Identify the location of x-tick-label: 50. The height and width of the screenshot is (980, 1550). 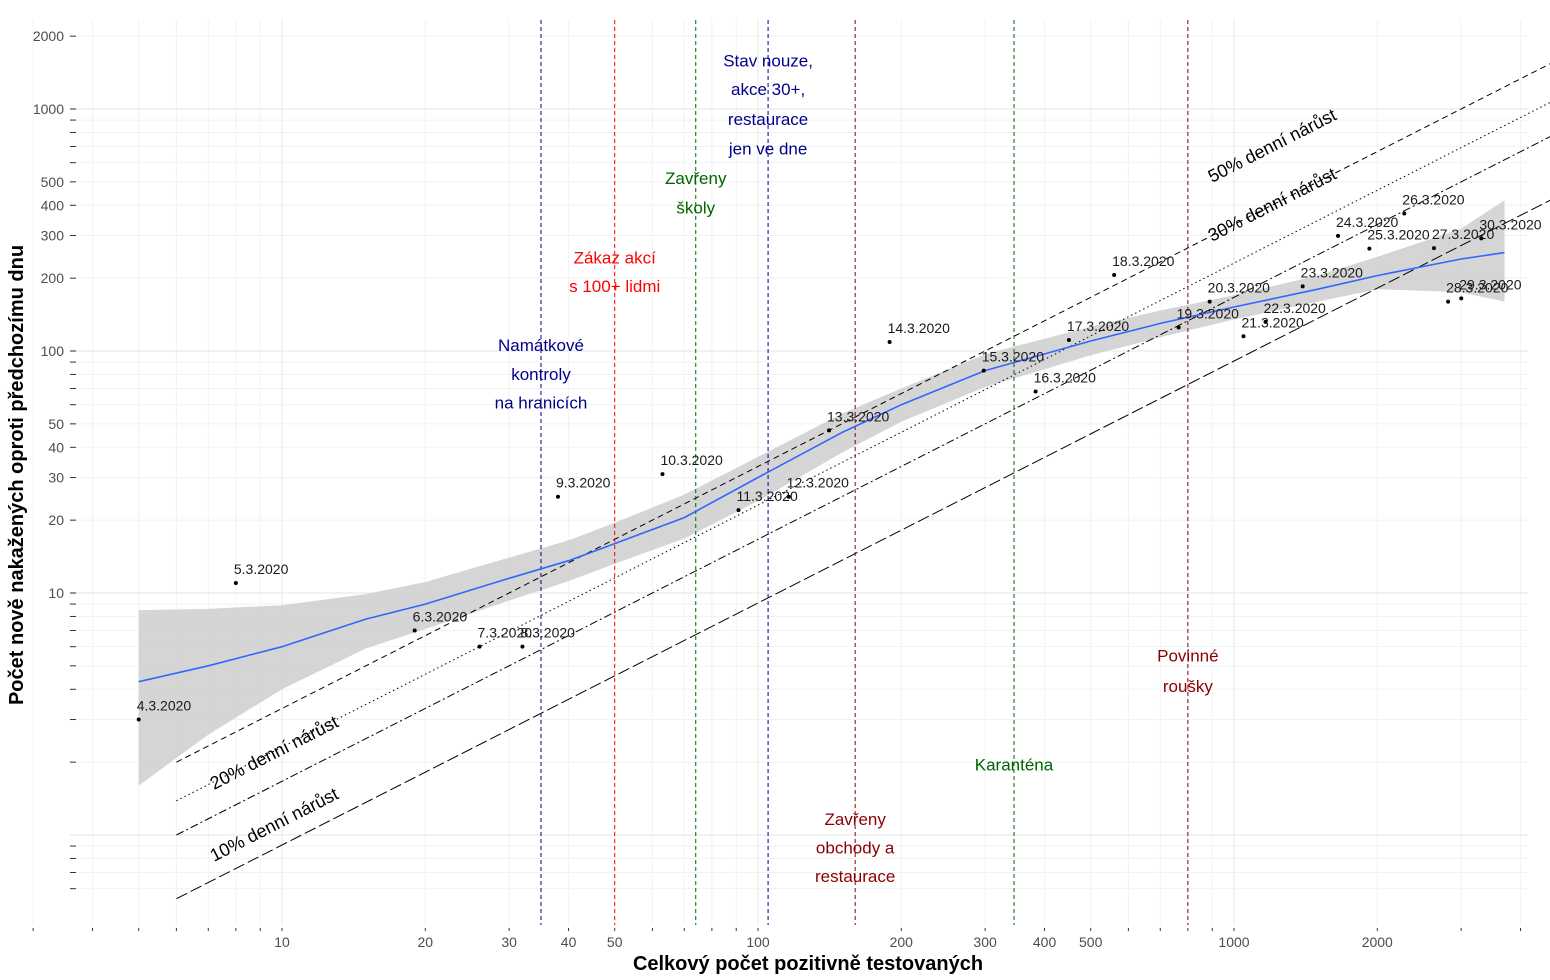
(615, 942).